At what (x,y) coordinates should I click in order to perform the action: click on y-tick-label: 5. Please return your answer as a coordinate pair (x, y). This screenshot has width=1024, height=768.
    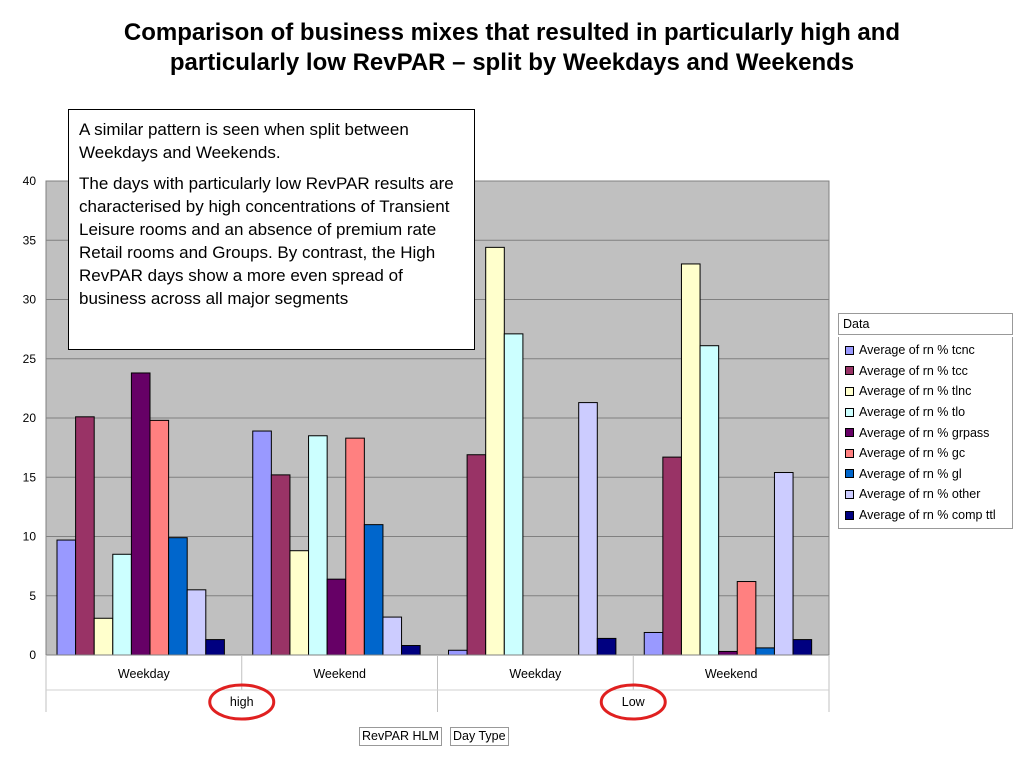
    Looking at the image, I should click on (32, 596).